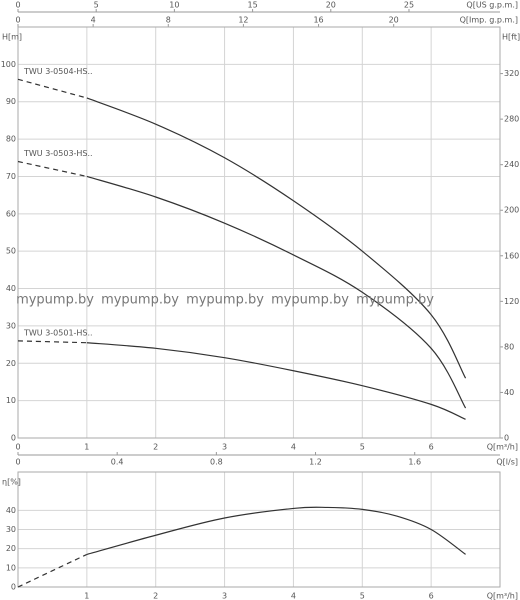 Image resolution: width=520 pixels, height=600 pixels. I want to click on x-tick-label: 1.2, so click(315, 462).